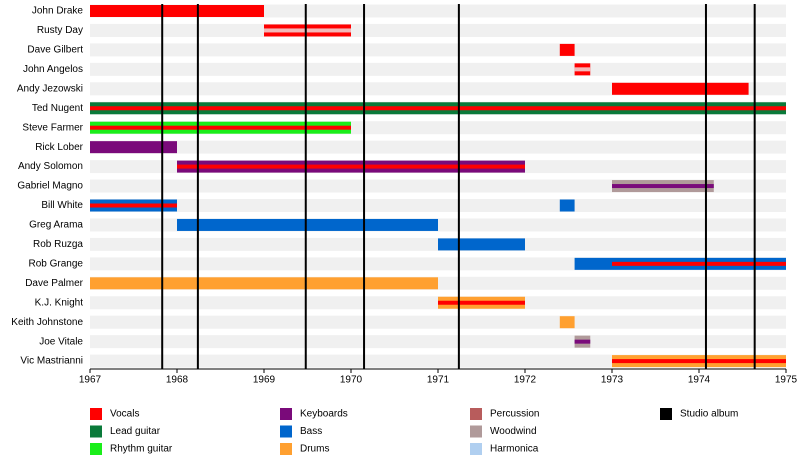 The image size is (800, 475). What do you see at coordinates (314, 449) in the screenshot?
I see `legend-label: Drums` at bounding box center [314, 449].